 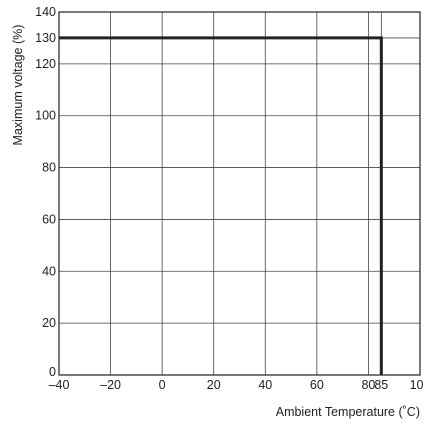 I want to click on x-tick-label: 100, so click(x=417, y=385).